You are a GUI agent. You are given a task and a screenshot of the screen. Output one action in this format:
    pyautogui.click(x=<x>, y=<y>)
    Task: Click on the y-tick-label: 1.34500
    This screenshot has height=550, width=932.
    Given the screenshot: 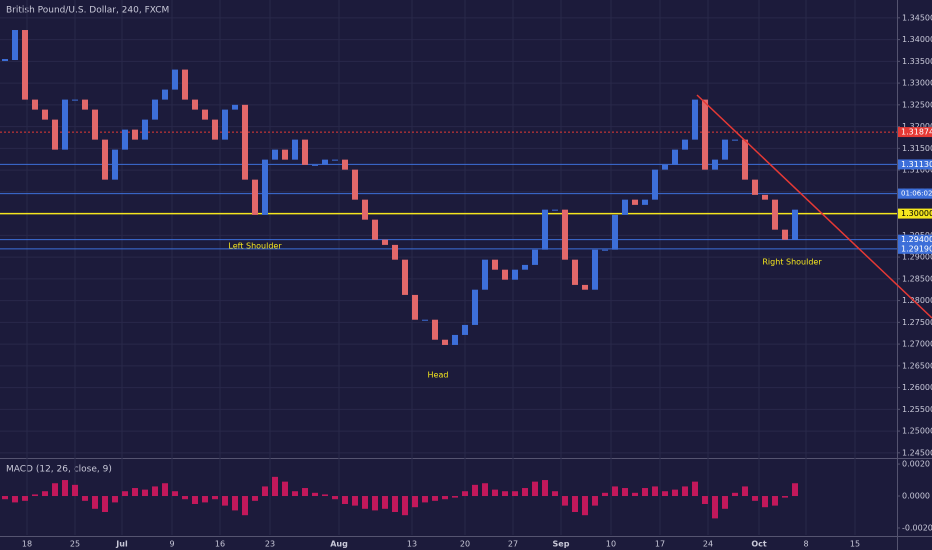 What is the action you would take?
    pyautogui.click(x=917, y=17)
    